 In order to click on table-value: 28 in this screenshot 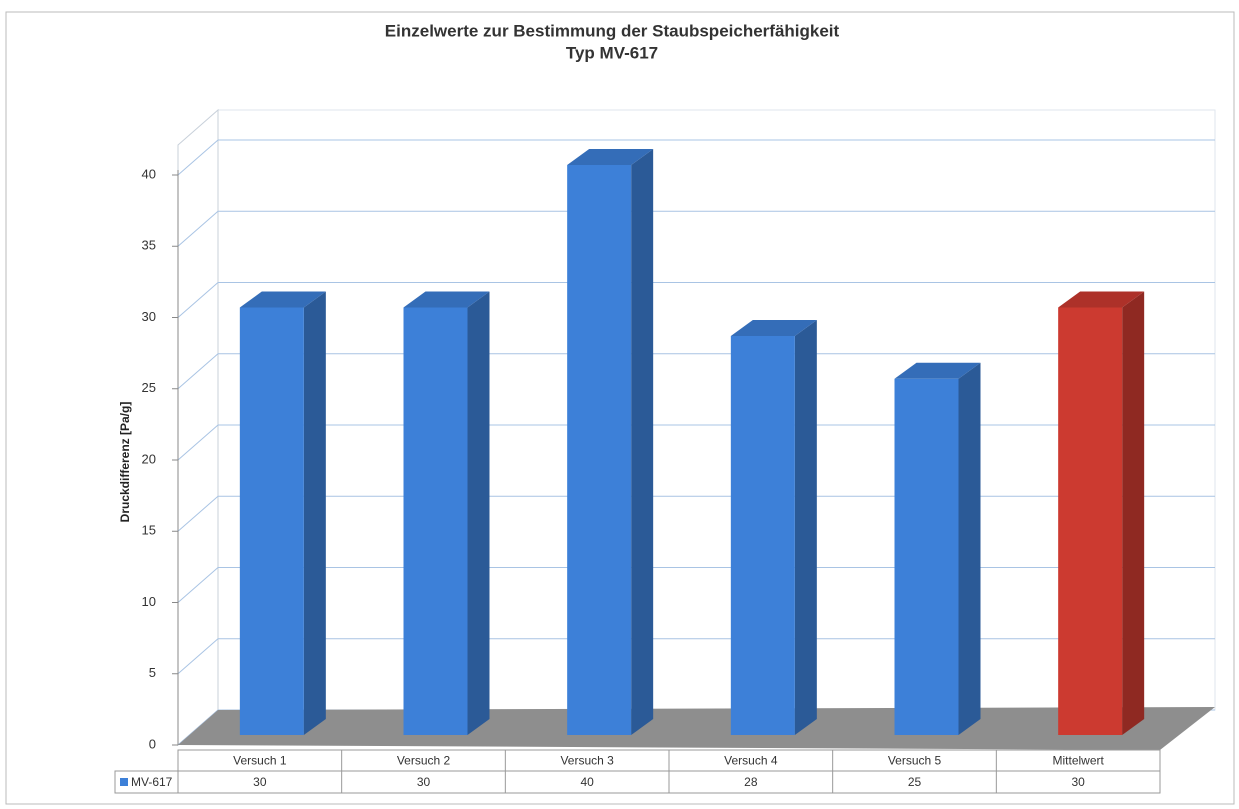, I will do `click(751, 782)`.